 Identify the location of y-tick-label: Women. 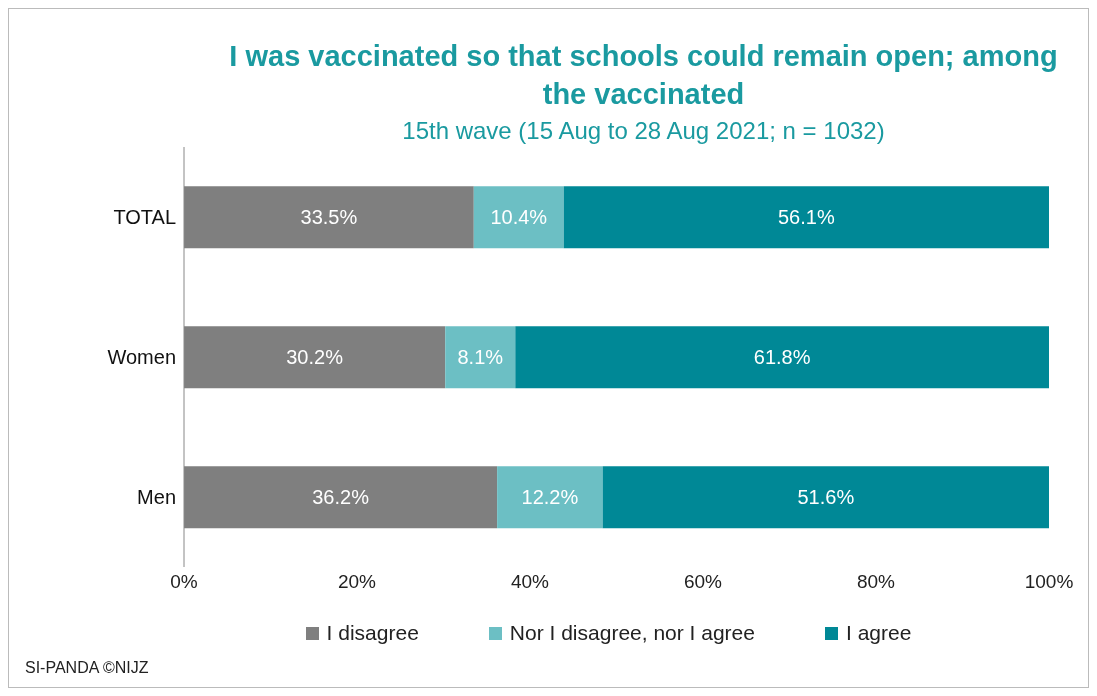
(141, 357).